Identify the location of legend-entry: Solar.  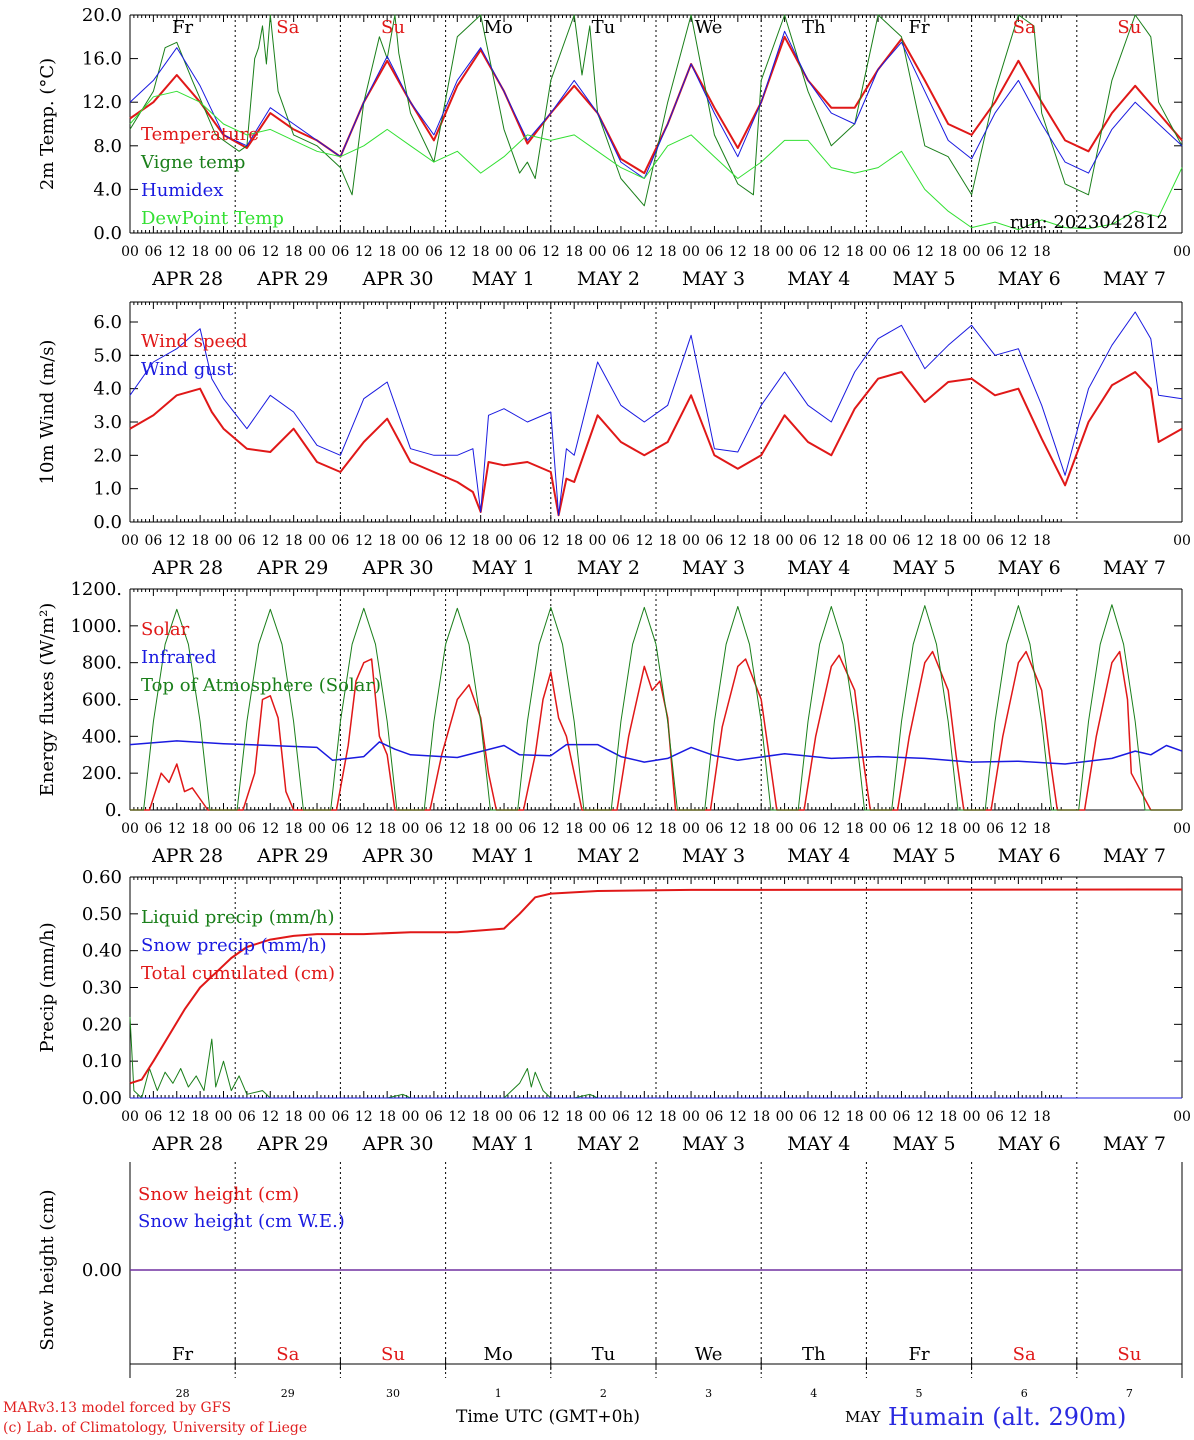
(165, 629).